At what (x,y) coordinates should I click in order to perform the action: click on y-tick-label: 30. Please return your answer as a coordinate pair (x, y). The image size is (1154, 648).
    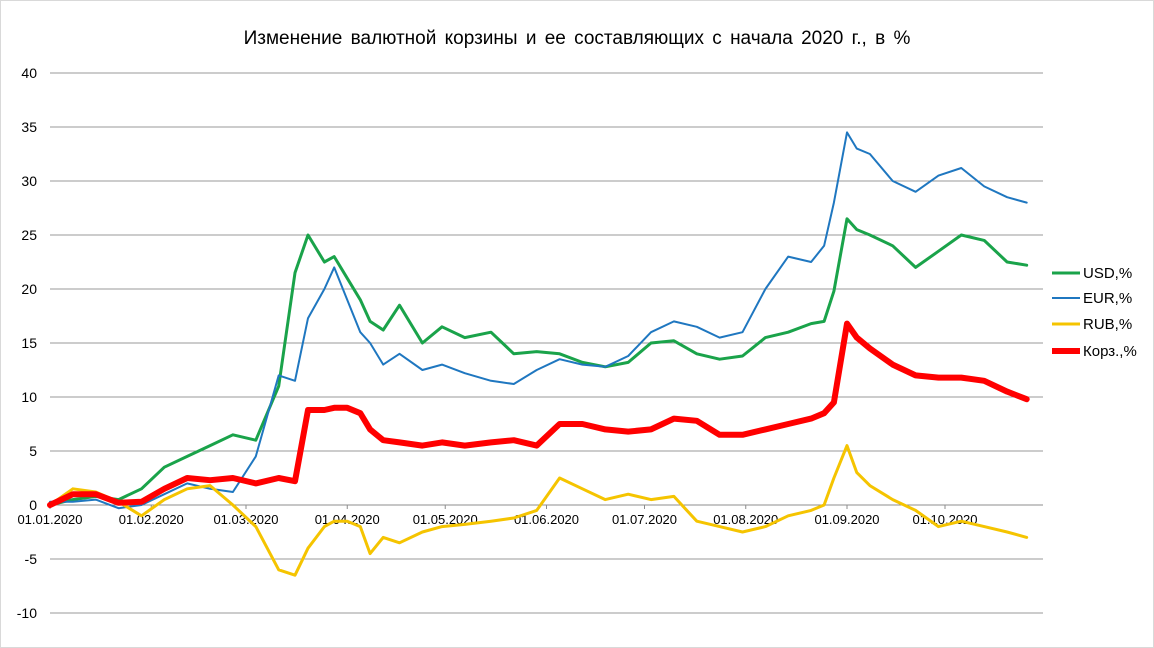
    Looking at the image, I should click on (29, 181).